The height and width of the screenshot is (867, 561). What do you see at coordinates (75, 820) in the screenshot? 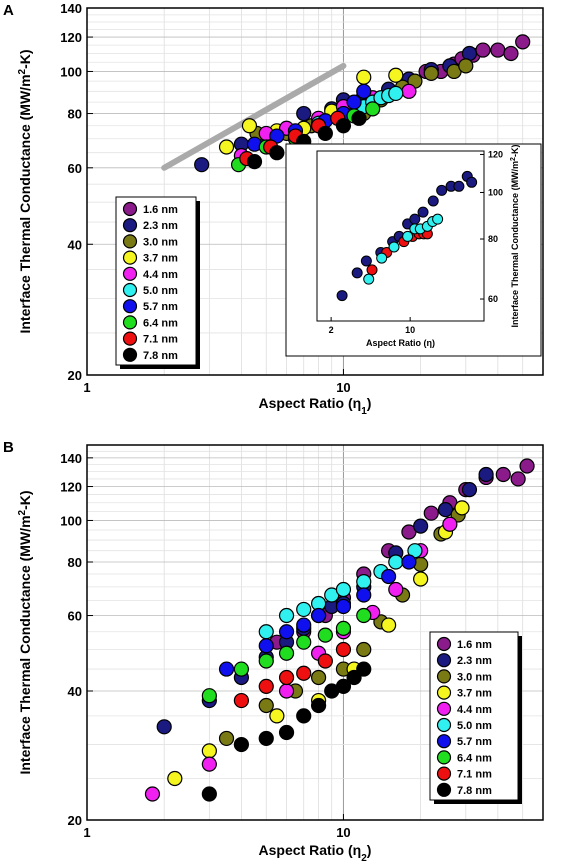
I see `y-tick-label: 20` at bounding box center [75, 820].